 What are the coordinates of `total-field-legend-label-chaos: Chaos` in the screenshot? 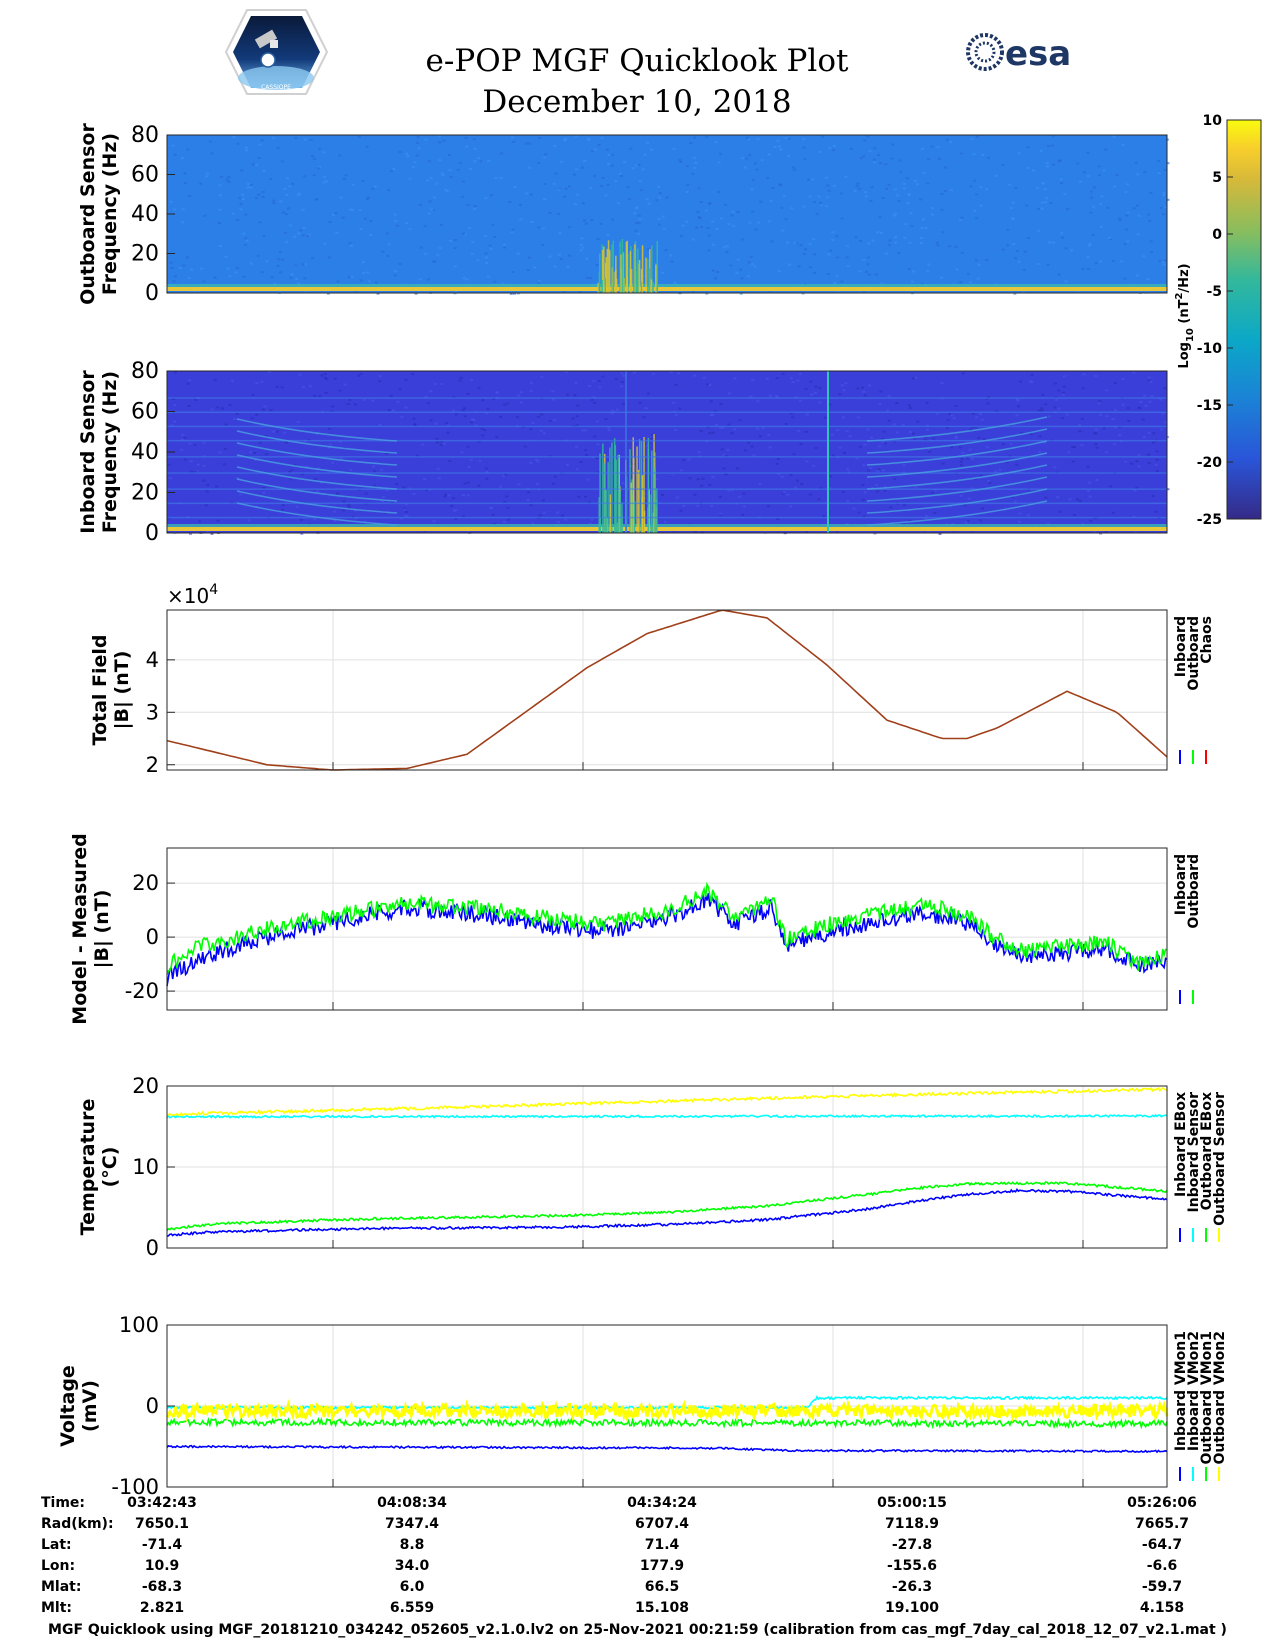 It's located at (1207, 640).